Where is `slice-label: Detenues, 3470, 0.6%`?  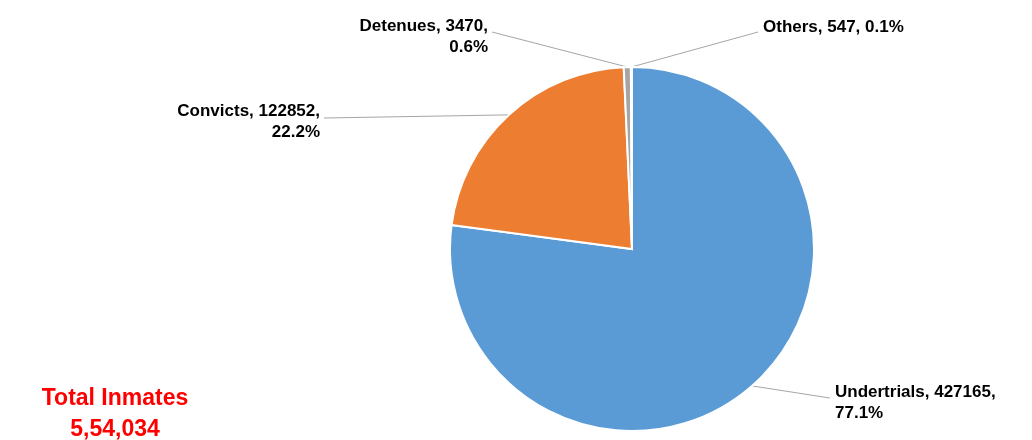 slice-label: Detenues, 3470, 0.6% is located at coordinates (423, 36).